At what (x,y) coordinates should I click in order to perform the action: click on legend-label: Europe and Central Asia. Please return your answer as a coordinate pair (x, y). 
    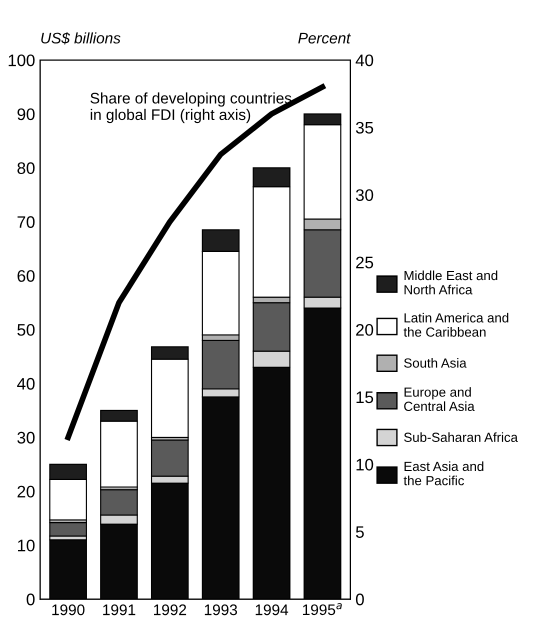
    Looking at the image, I should click on (439, 399).